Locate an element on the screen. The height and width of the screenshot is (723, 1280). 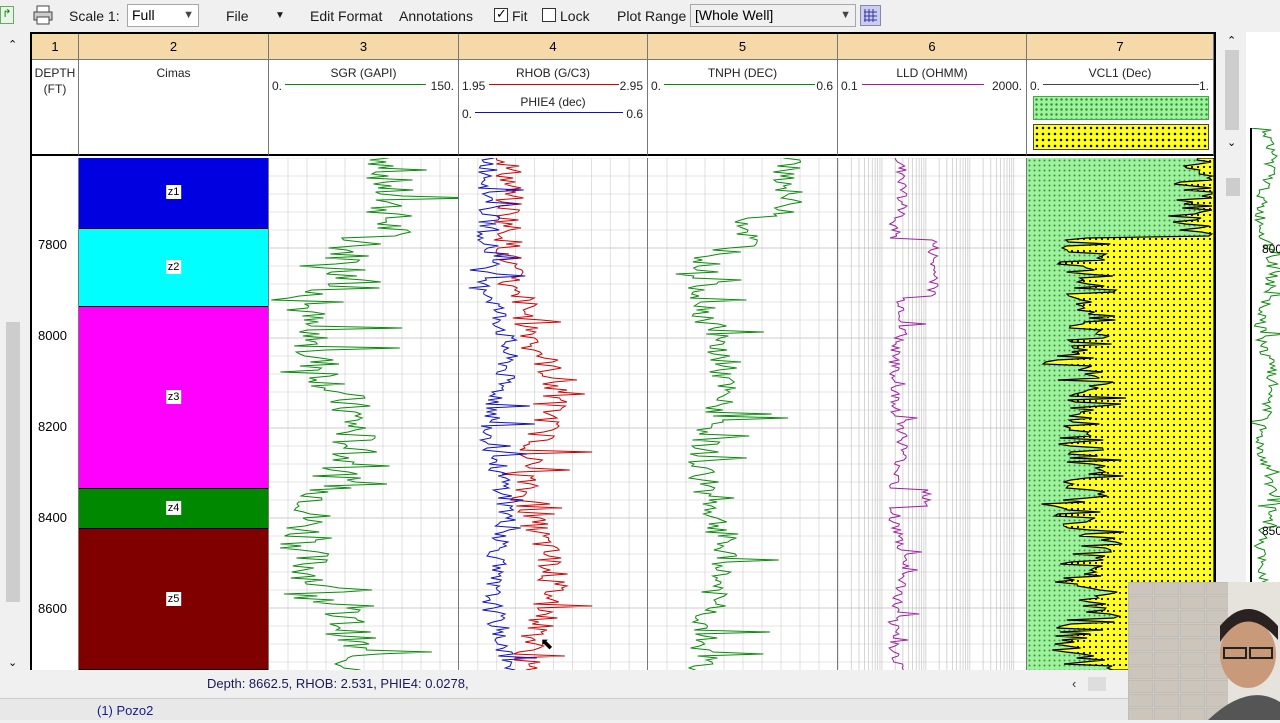
lock-checkbox is located at coordinates (549, 15).